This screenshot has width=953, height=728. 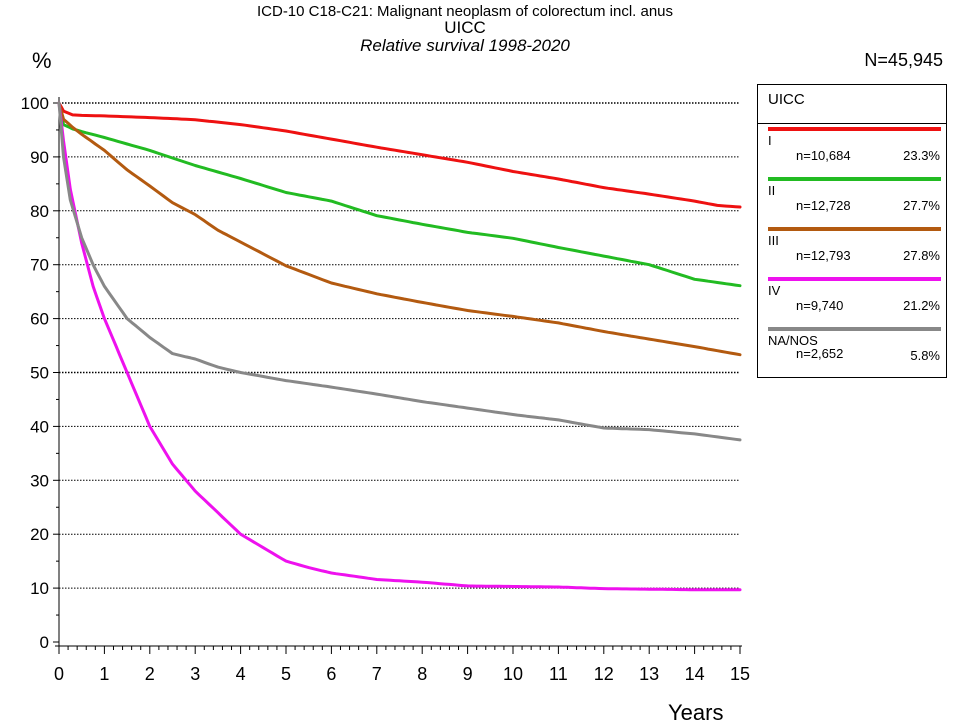 What do you see at coordinates (823, 155) in the screenshot?
I see `legend-series-count: n=10,684` at bounding box center [823, 155].